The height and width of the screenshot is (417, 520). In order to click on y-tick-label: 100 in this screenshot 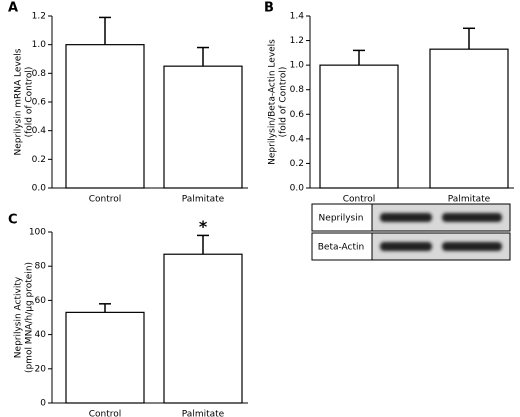, I will do `click(37, 233)`.